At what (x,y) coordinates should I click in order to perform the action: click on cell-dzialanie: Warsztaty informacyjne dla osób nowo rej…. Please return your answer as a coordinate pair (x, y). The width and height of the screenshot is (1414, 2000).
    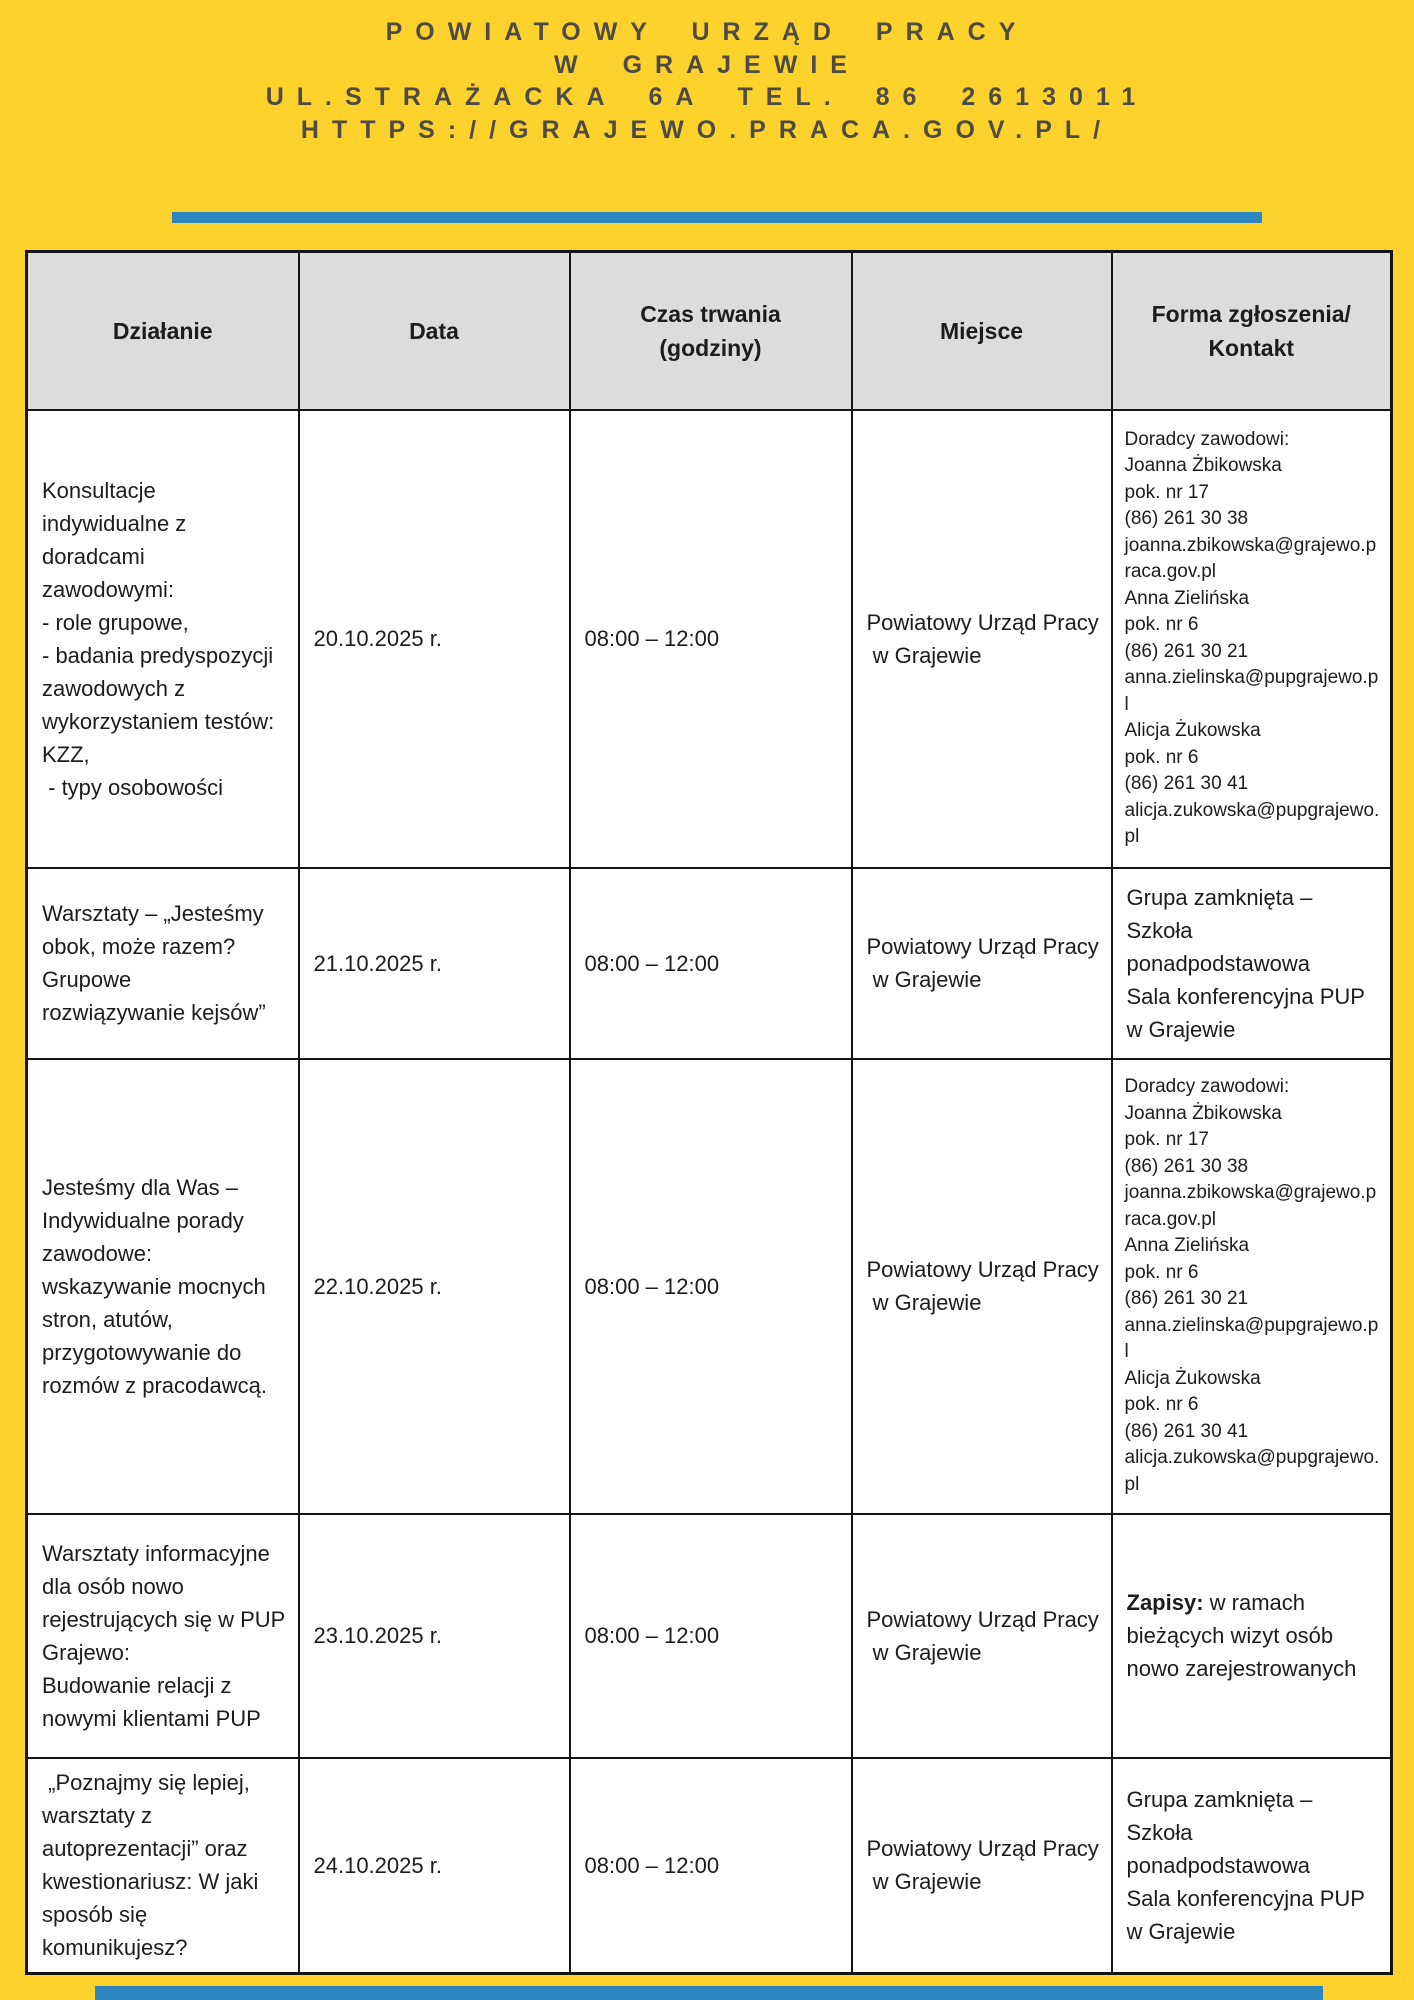
    Looking at the image, I should click on (162, 1635).